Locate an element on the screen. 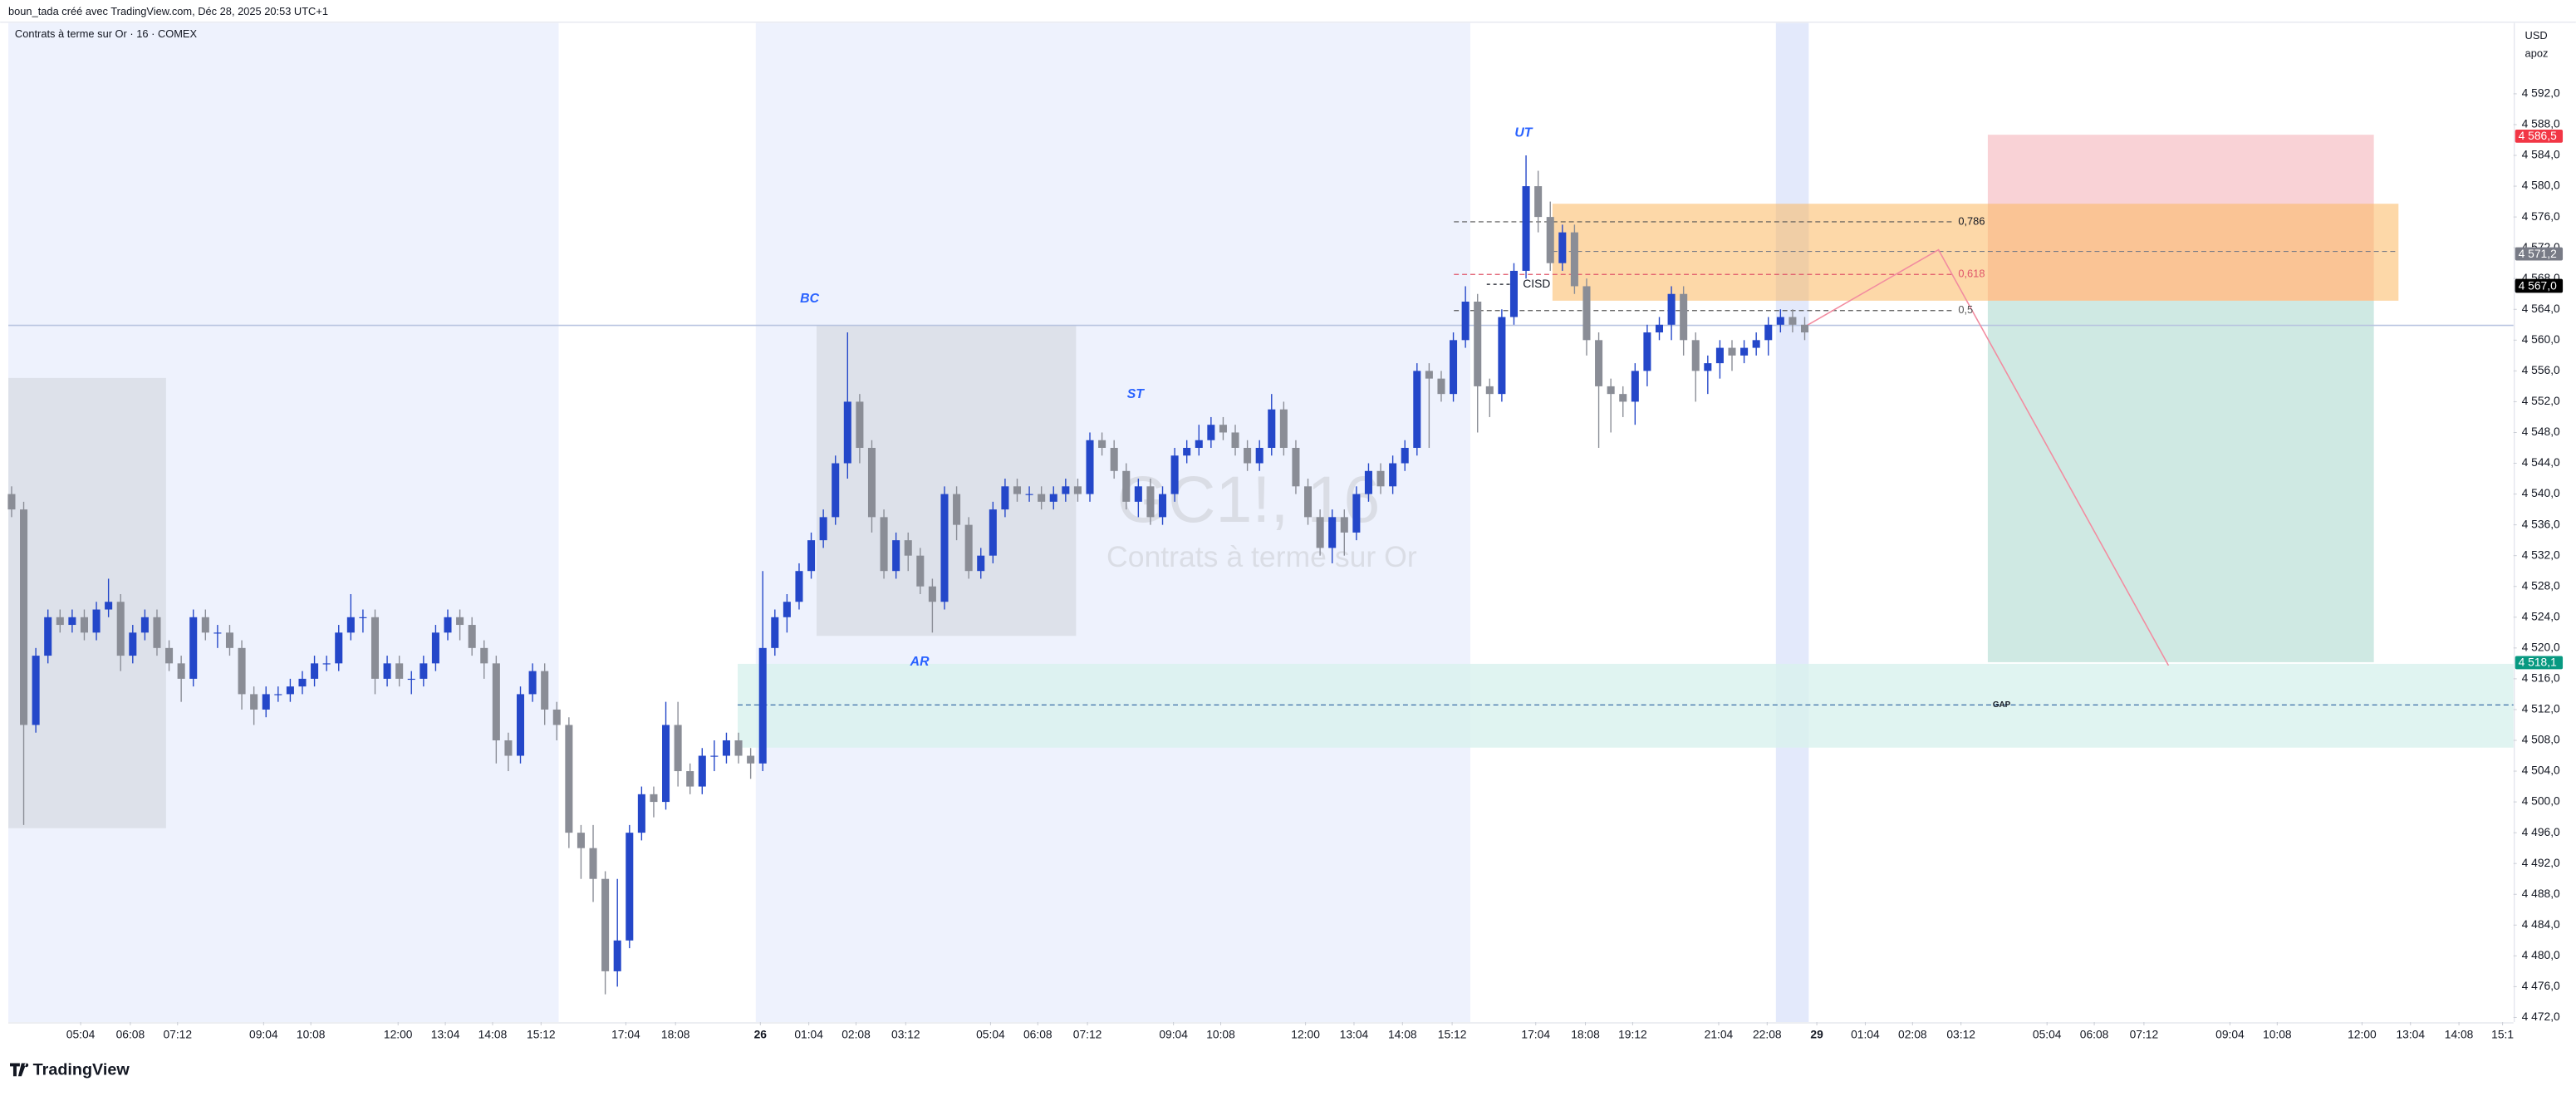 The height and width of the screenshot is (1096, 2576). x-tick-label: 14:08 is located at coordinates (493, 1033).